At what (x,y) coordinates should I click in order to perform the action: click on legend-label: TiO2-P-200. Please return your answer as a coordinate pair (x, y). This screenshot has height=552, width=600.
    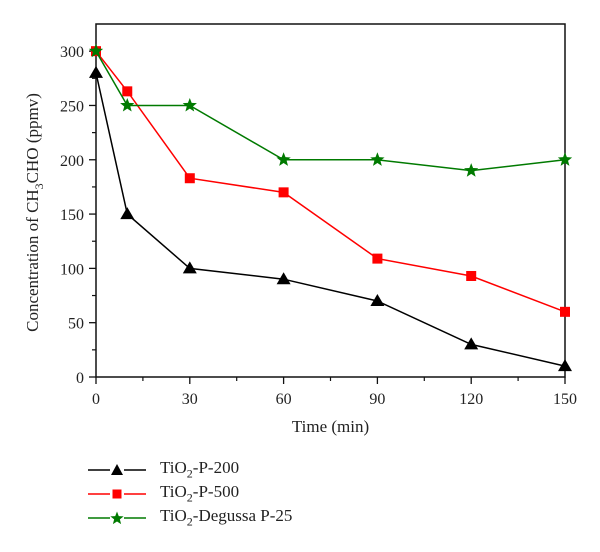
    Looking at the image, I should click on (200, 469).